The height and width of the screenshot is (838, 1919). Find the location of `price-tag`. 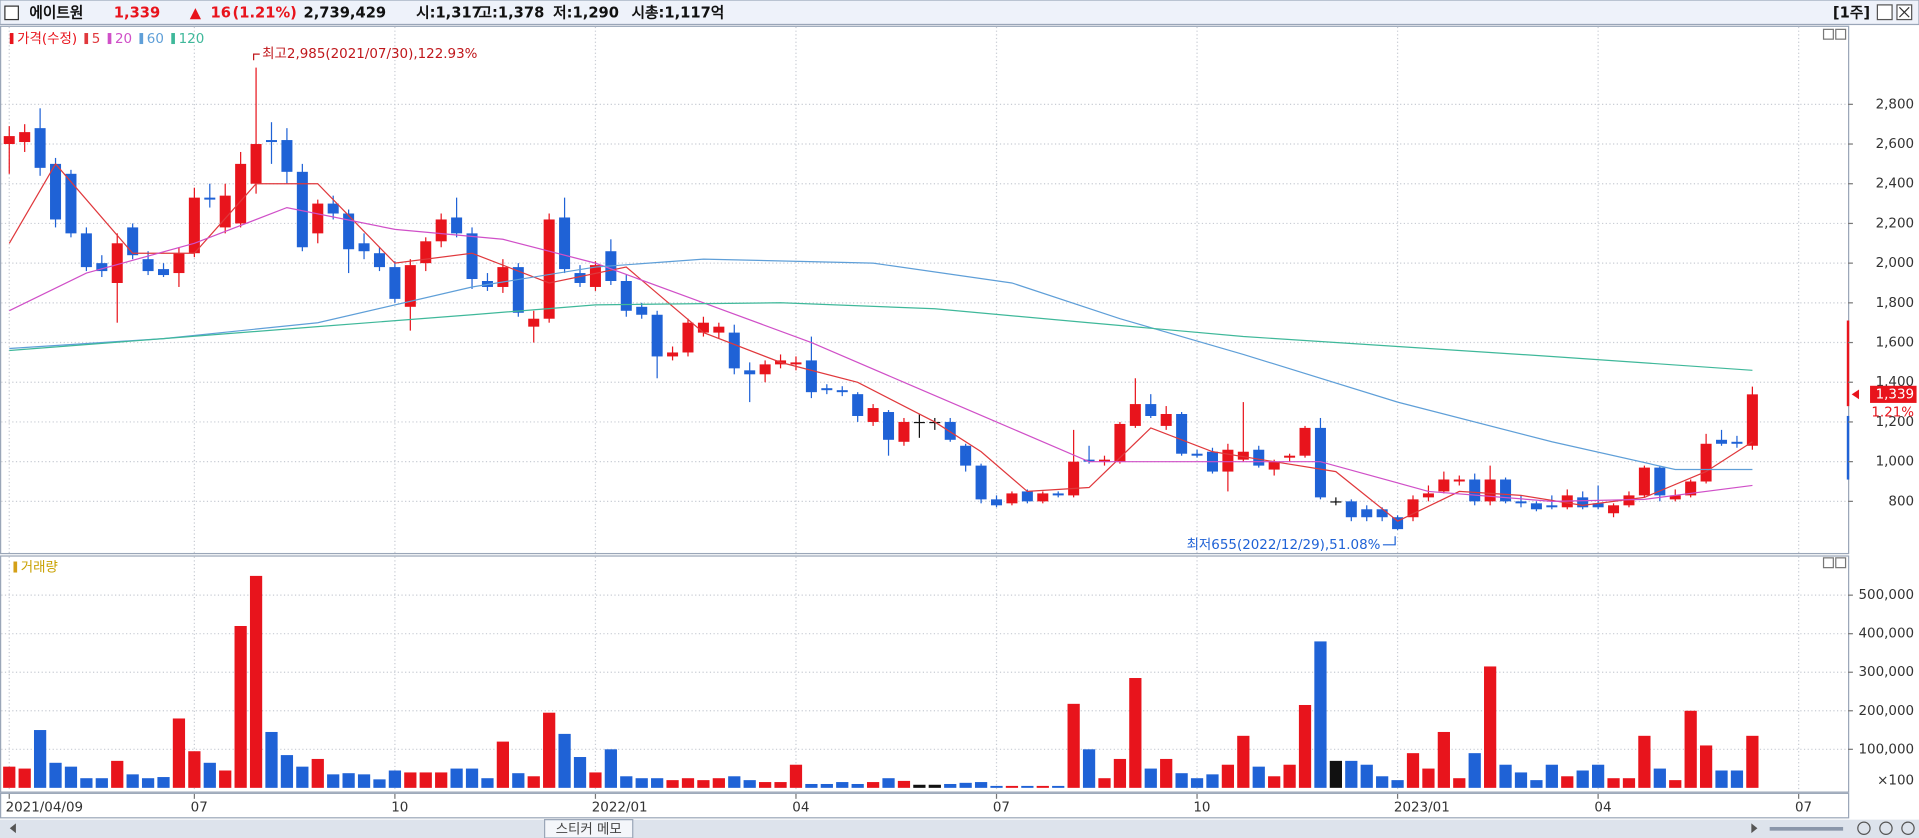

price-tag is located at coordinates (1893, 394).